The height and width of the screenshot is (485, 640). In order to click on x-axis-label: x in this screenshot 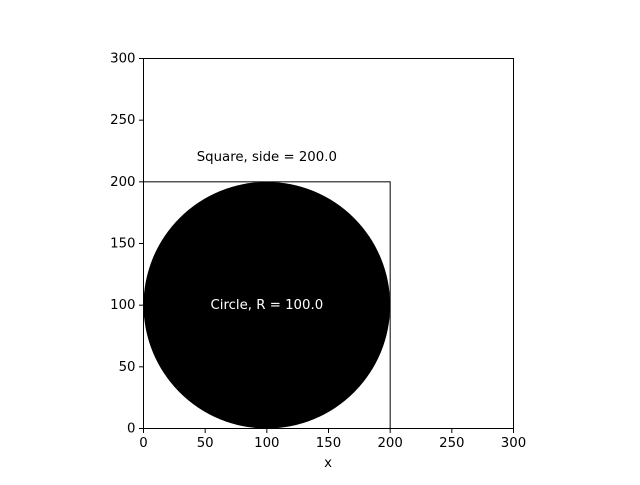, I will do `click(328, 463)`.